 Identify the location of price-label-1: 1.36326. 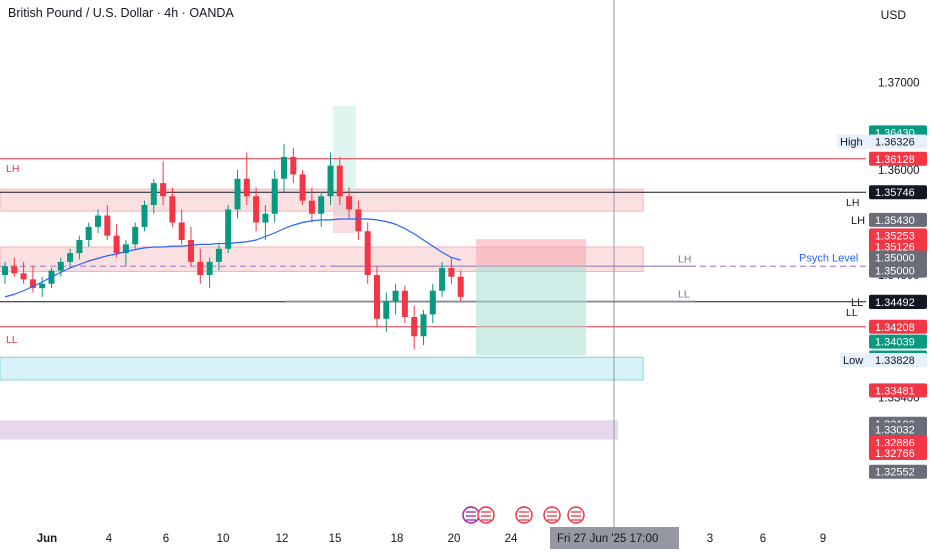
(895, 142).